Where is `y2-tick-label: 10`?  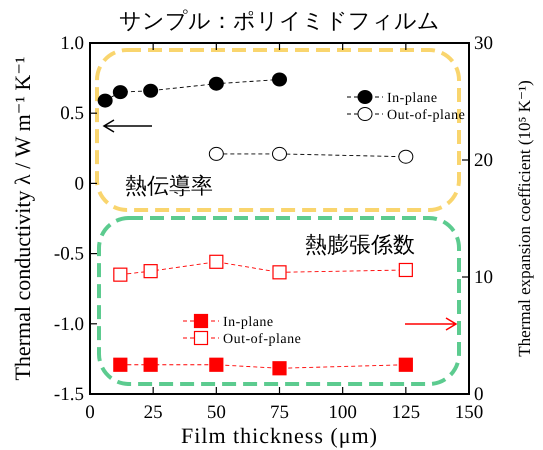
y2-tick-label: 10 is located at coordinates (483, 277).